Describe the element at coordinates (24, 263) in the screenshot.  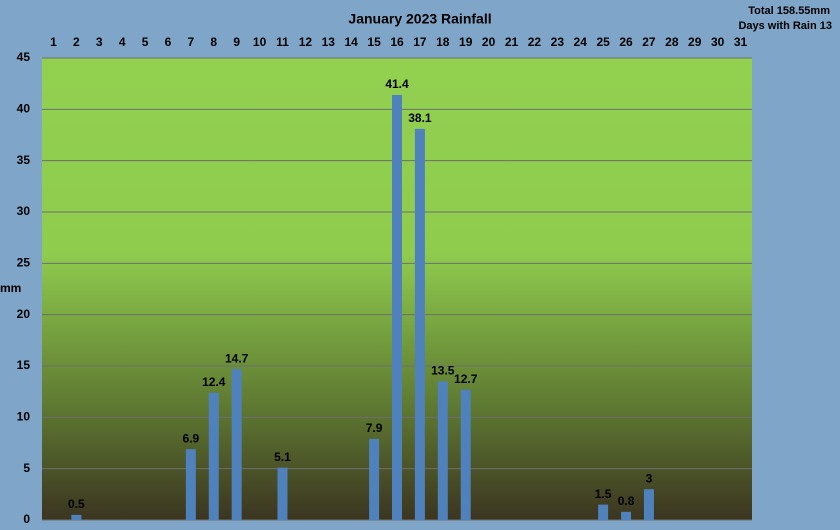
I see `y-tick-label: 25` at that location.